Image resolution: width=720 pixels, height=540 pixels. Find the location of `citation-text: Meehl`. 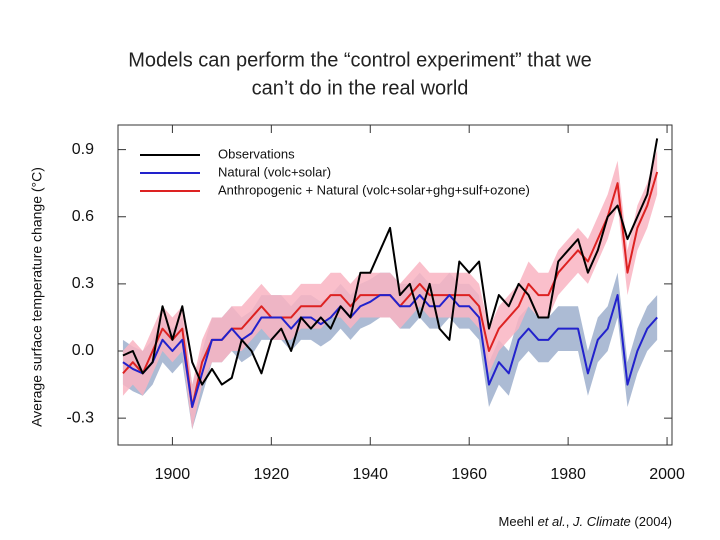

citation-text: Meehl is located at coordinates (516, 521).